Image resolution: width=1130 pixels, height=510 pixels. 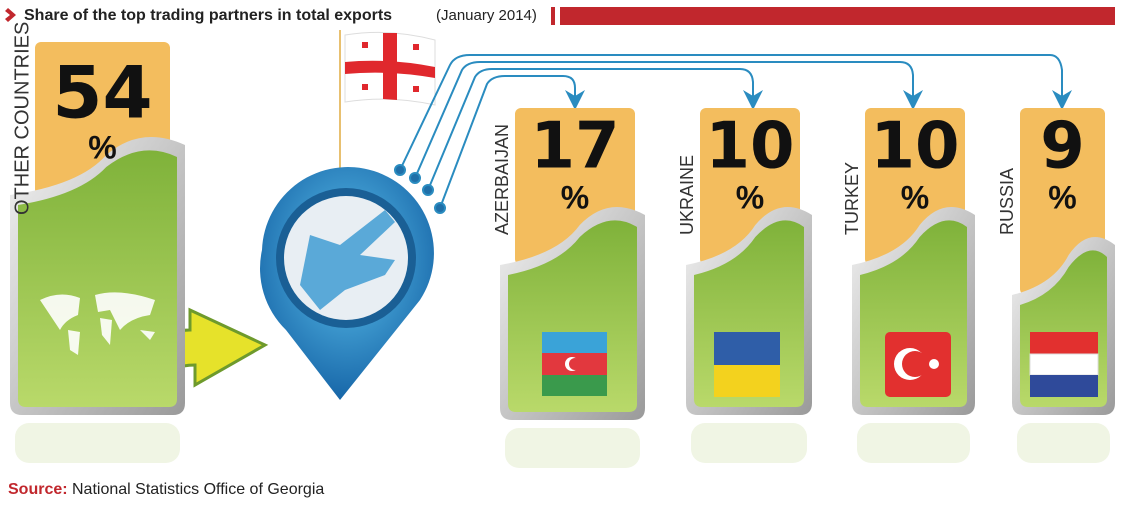 I want to click on russia-flag, so click(x=1064, y=364).